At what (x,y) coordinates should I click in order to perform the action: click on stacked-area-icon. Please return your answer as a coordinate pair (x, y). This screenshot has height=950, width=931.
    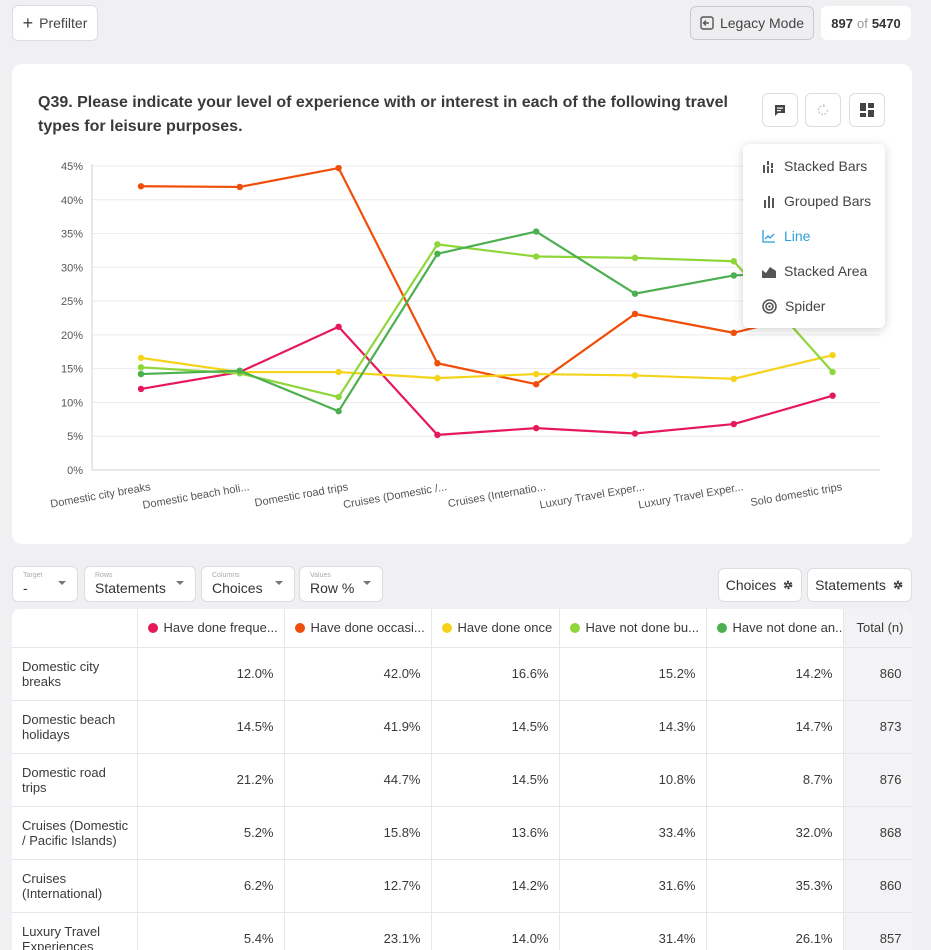
    Looking at the image, I should click on (769, 273).